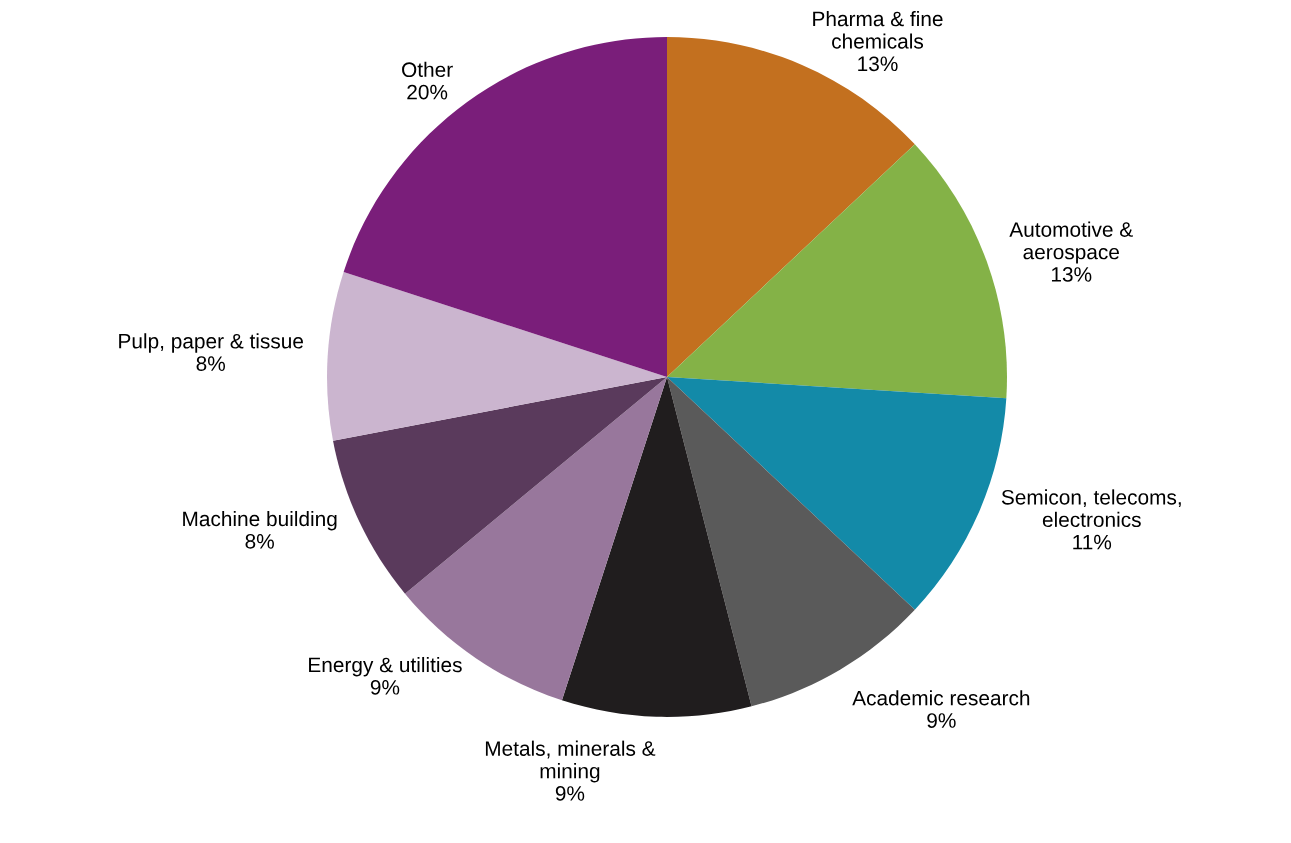 This screenshot has width=1291, height=843. What do you see at coordinates (385, 666) in the screenshot?
I see `slice-label: Energy & utilities` at bounding box center [385, 666].